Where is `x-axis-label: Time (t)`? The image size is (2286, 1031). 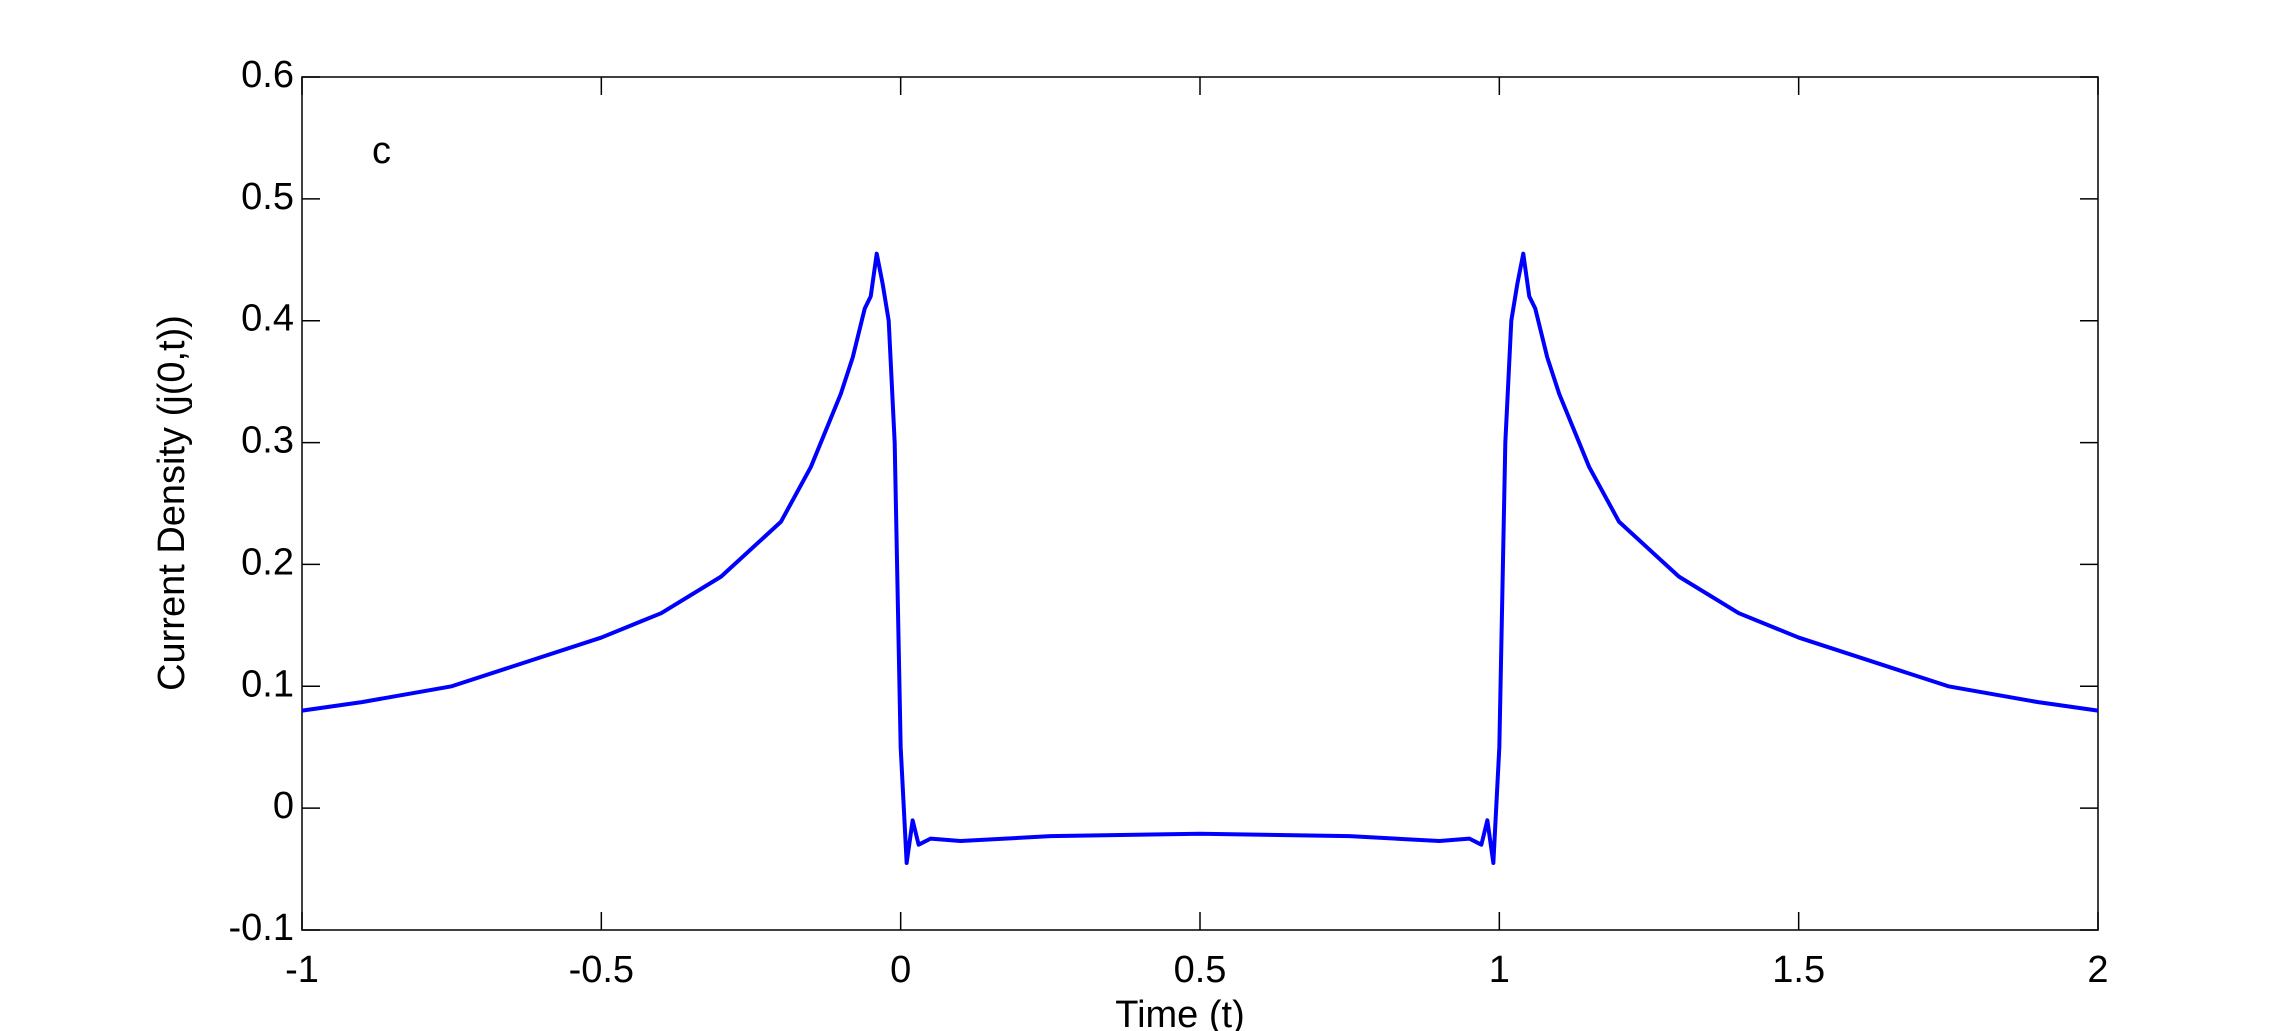 x-axis-label: Time (t) is located at coordinates (1179, 1012).